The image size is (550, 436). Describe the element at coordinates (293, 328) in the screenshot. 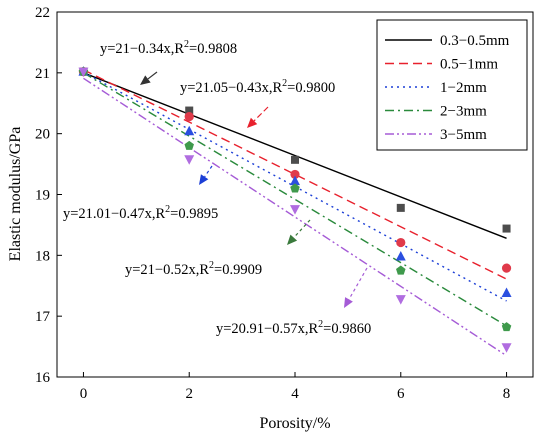

I see `fit-equation-4: y=20.91−0.57x,R2=0.9860` at that location.